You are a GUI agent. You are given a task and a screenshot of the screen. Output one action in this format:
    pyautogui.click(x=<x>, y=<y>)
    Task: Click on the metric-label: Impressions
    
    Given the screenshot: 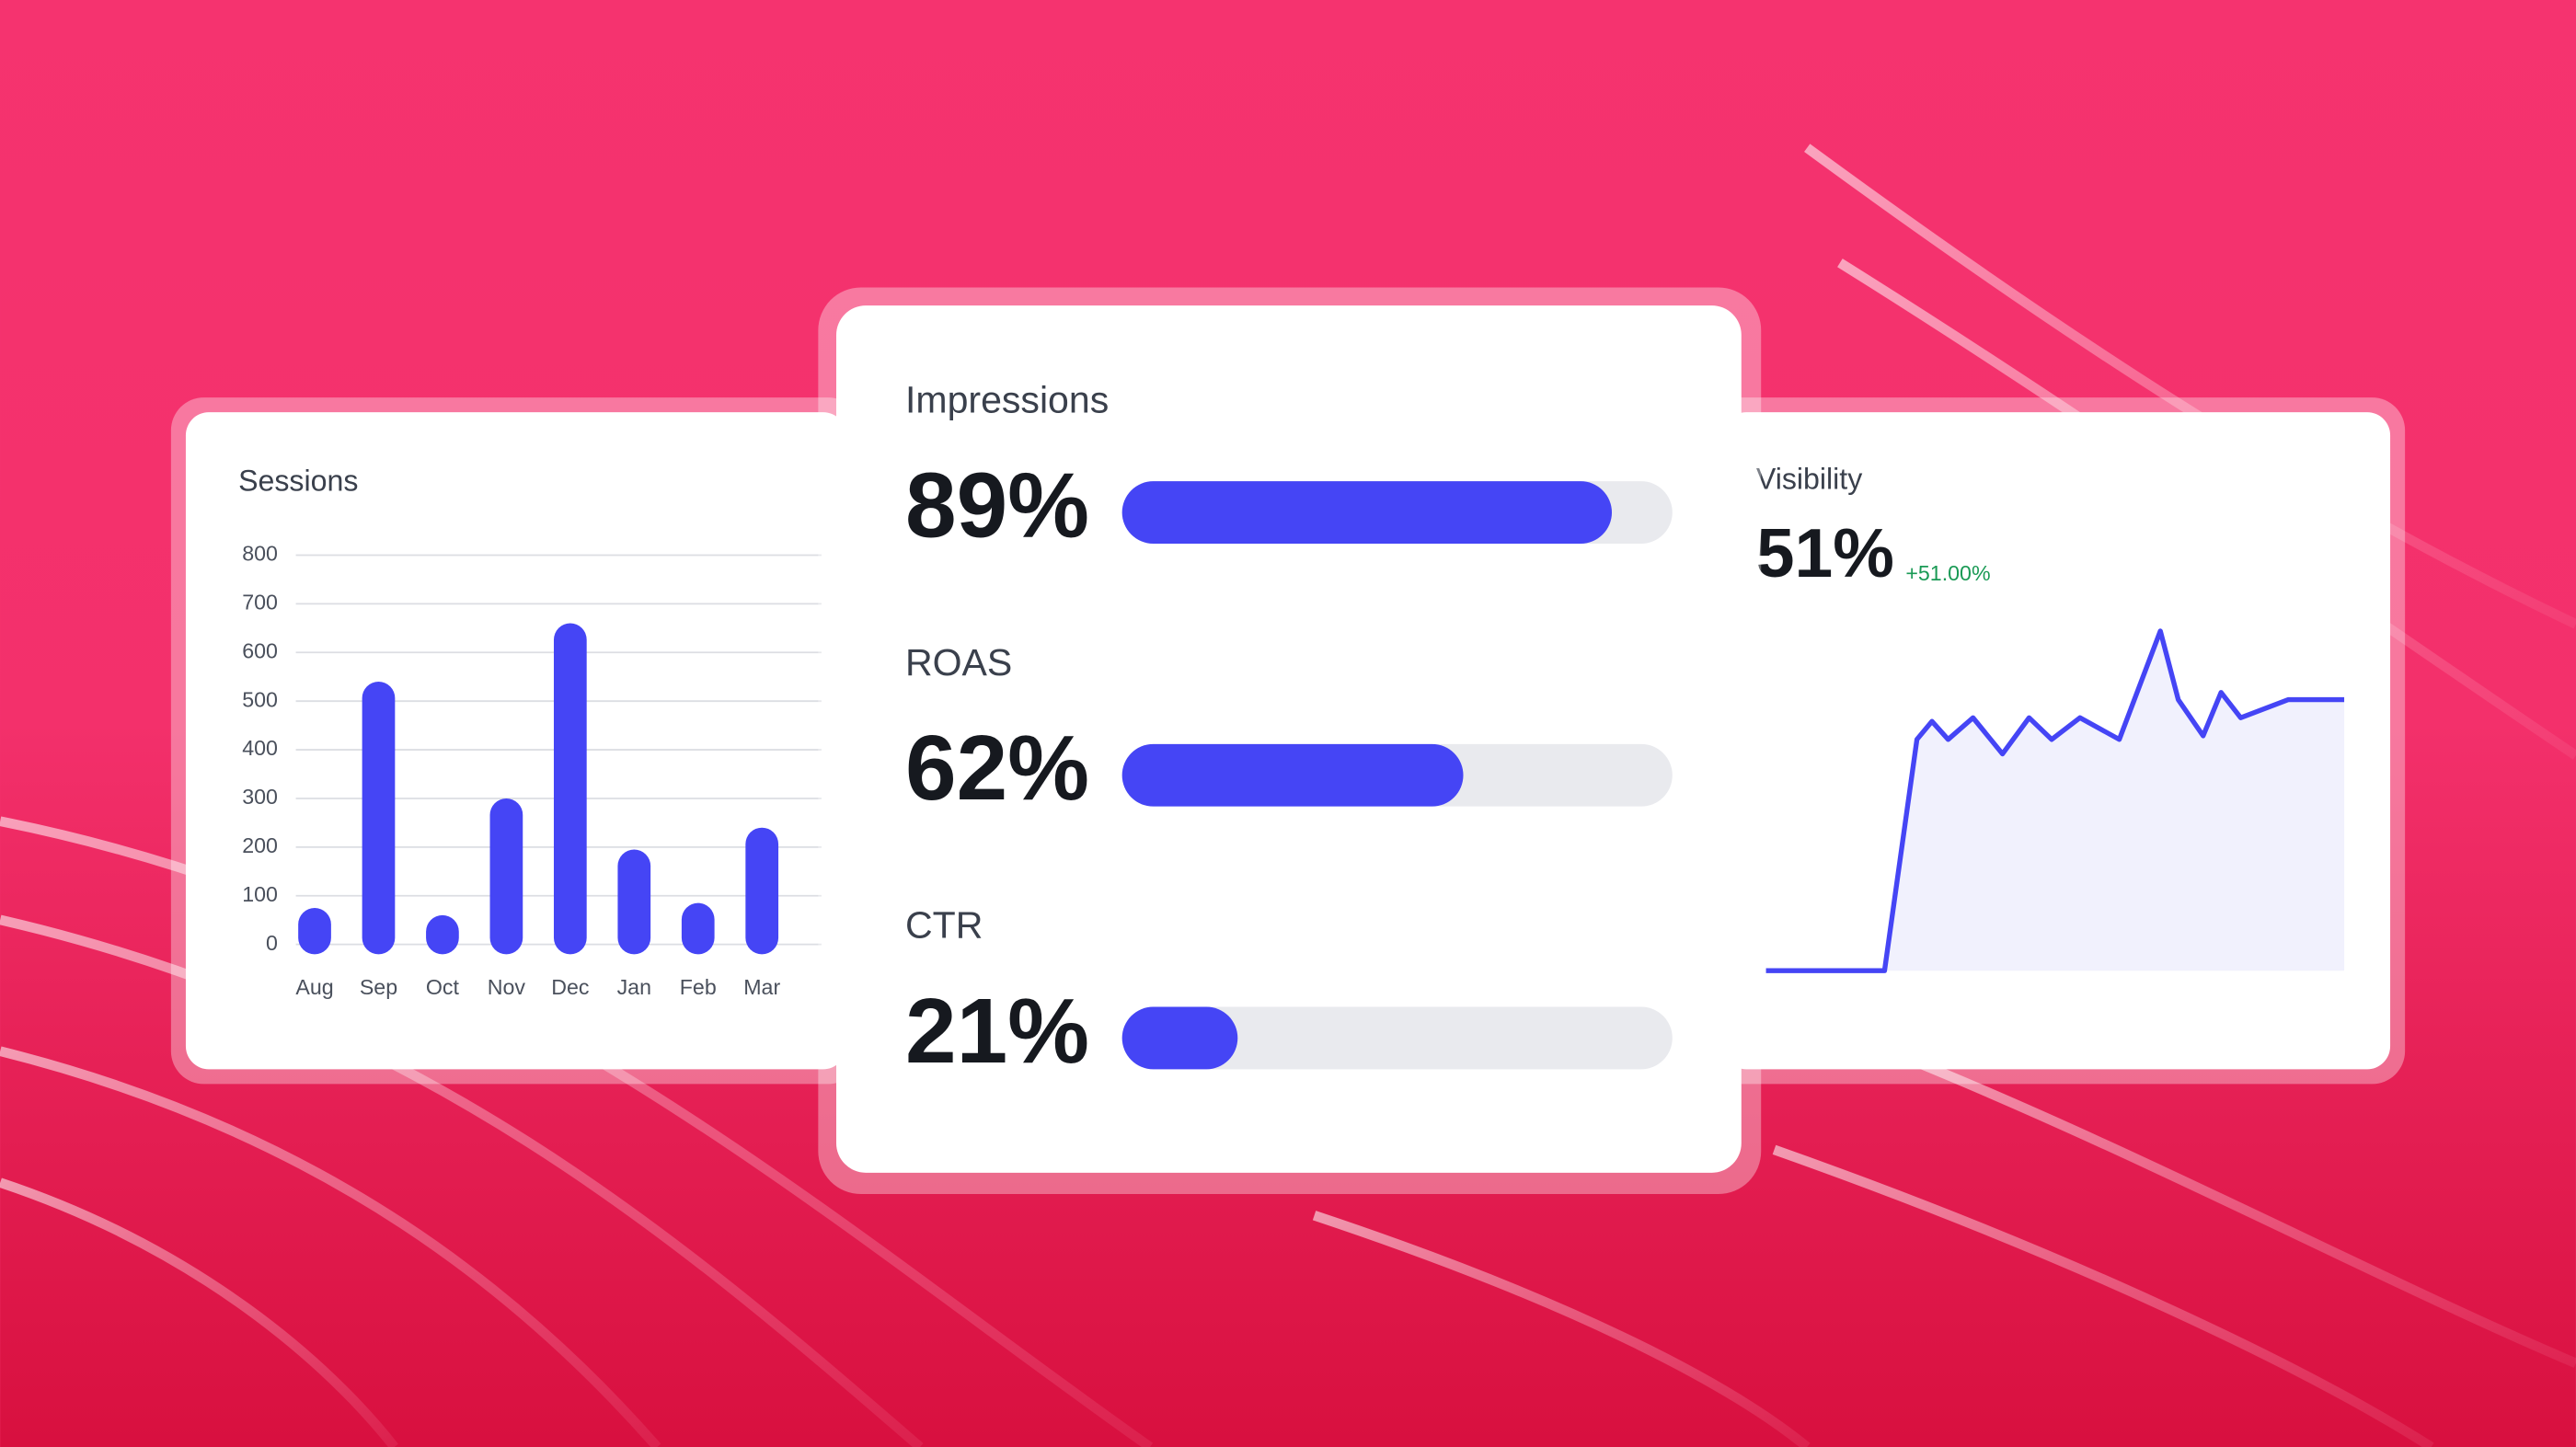 What is the action you would take?
    pyautogui.click(x=1007, y=399)
    